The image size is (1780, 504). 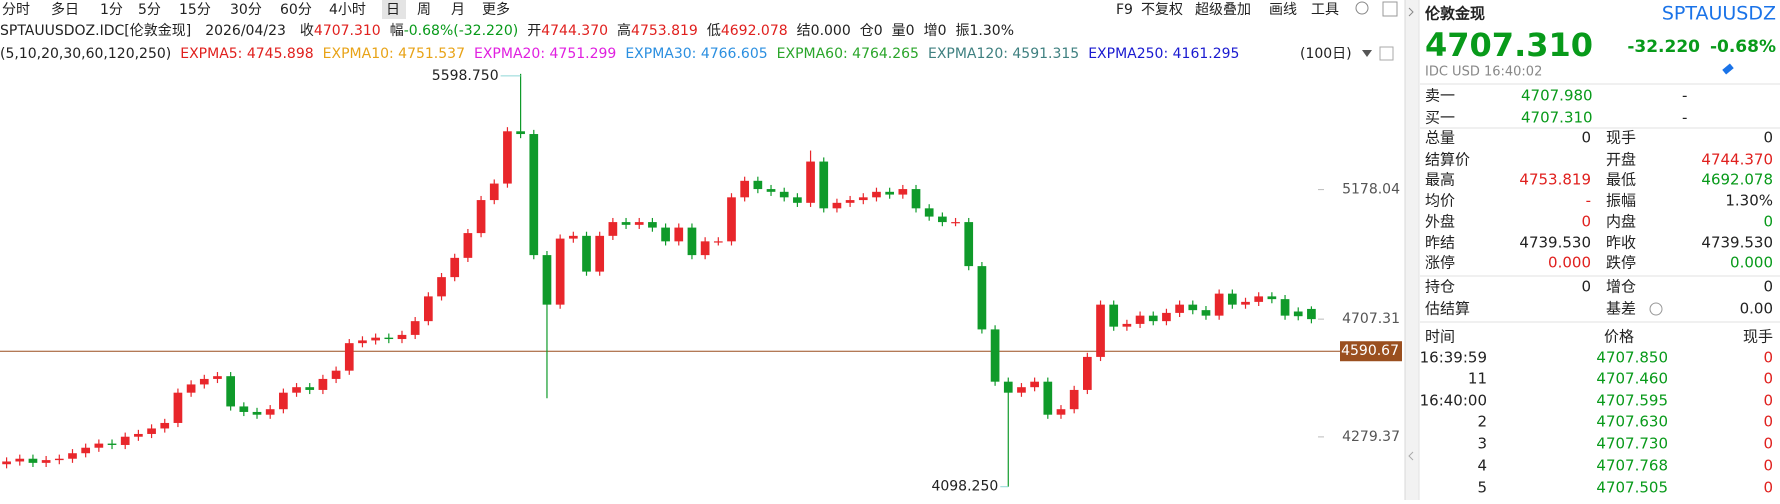 I want to click on period-selector: (100日), so click(x=1326, y=54).